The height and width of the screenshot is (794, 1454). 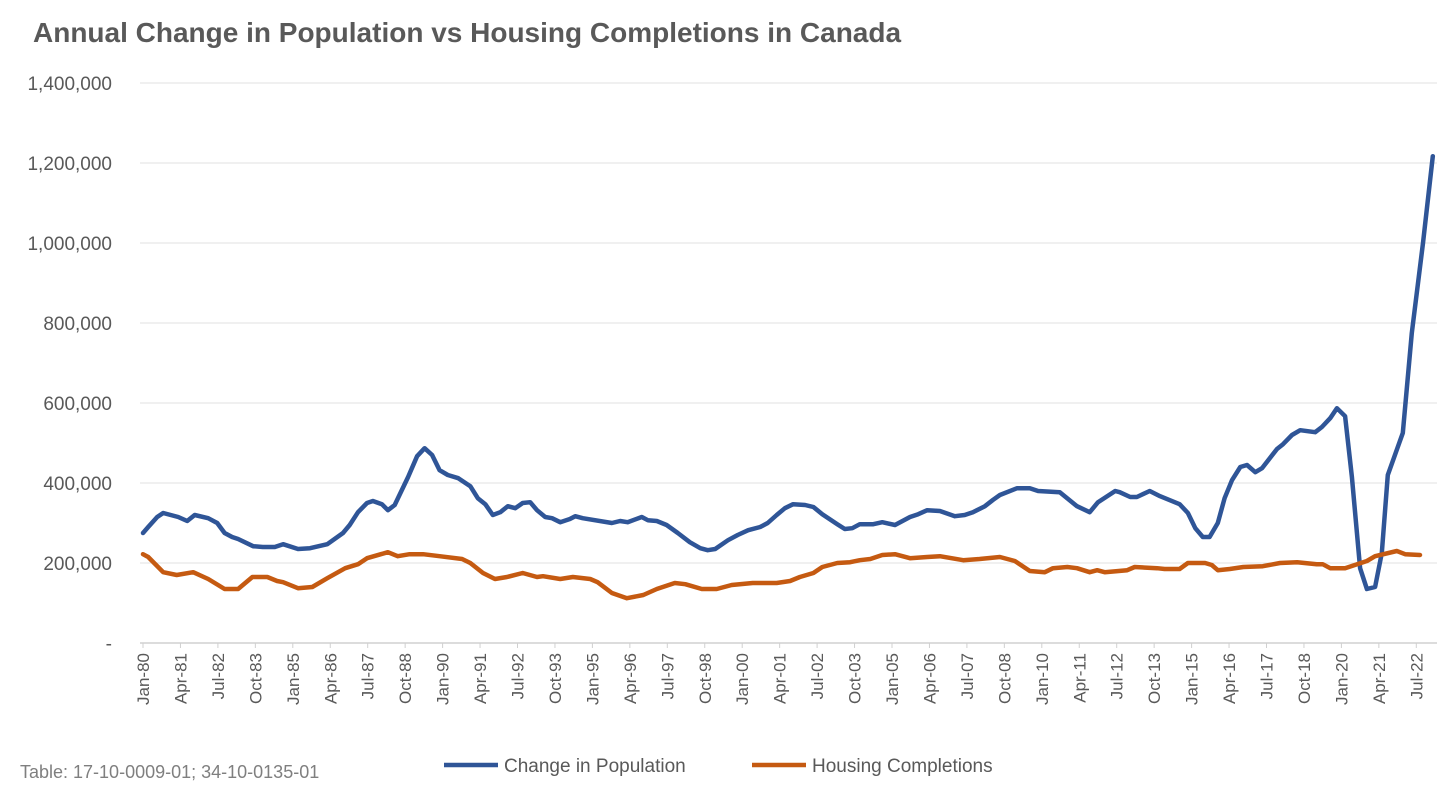 I want to click on y-tick-label: 200,000, so click(x=77, y=564).